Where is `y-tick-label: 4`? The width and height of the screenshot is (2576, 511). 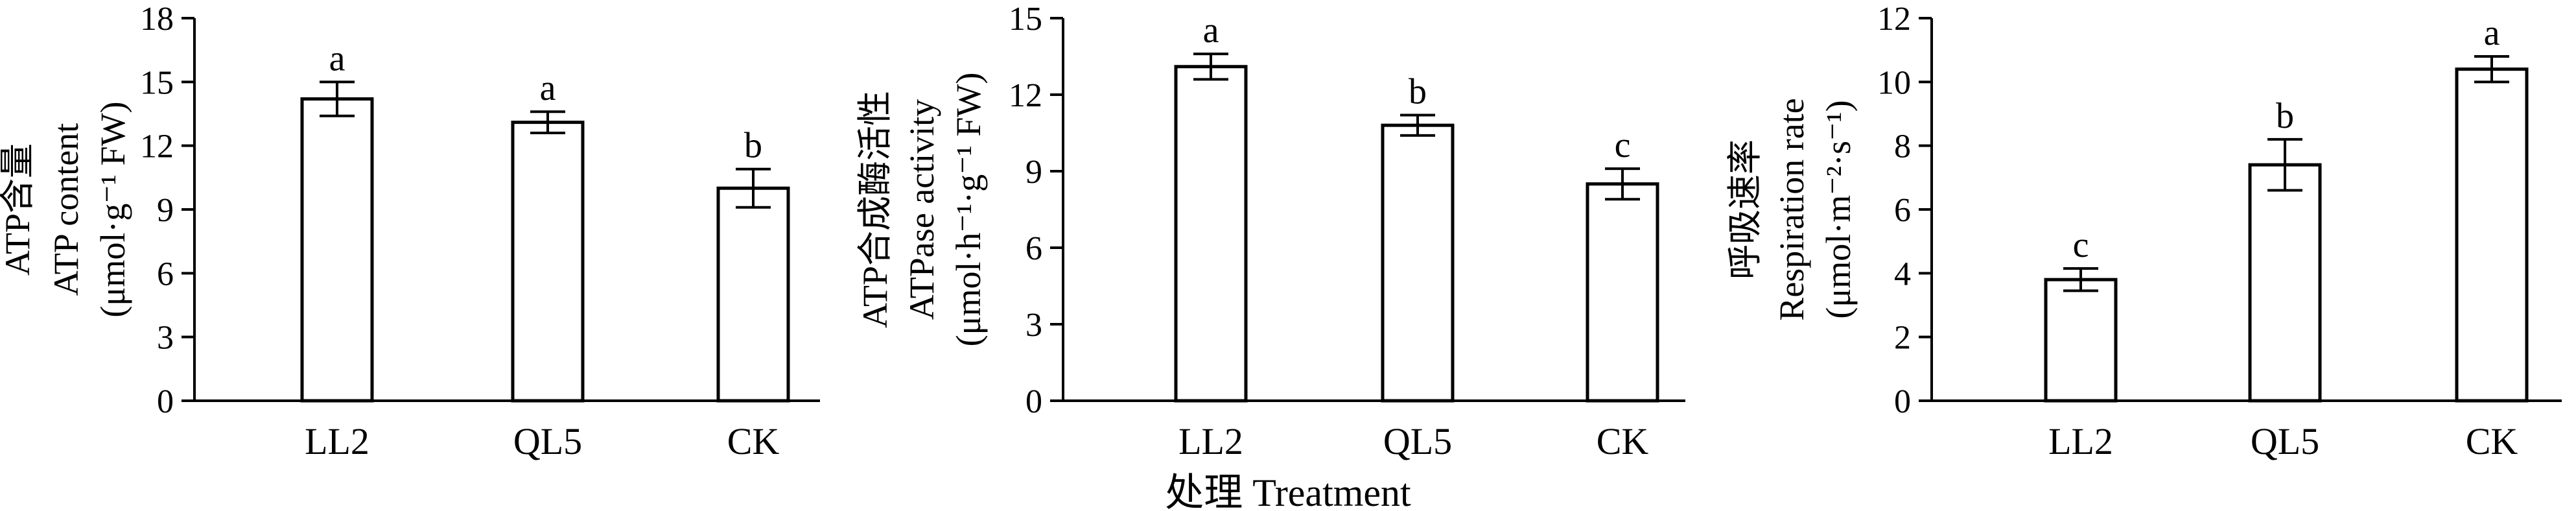 y-tick-label: 4 is located at coordinates (1902, 274).